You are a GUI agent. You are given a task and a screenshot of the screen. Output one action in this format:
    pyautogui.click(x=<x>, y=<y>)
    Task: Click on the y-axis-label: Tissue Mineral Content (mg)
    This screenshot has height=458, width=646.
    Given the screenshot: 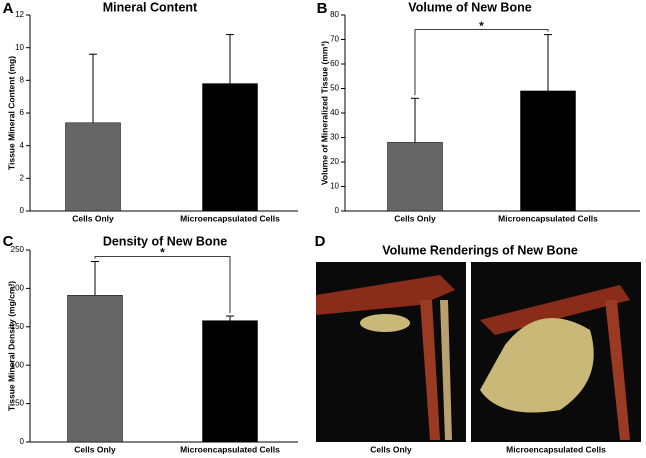 What is the action you would take?
    pyautogui.click(x=11, y=113)
    